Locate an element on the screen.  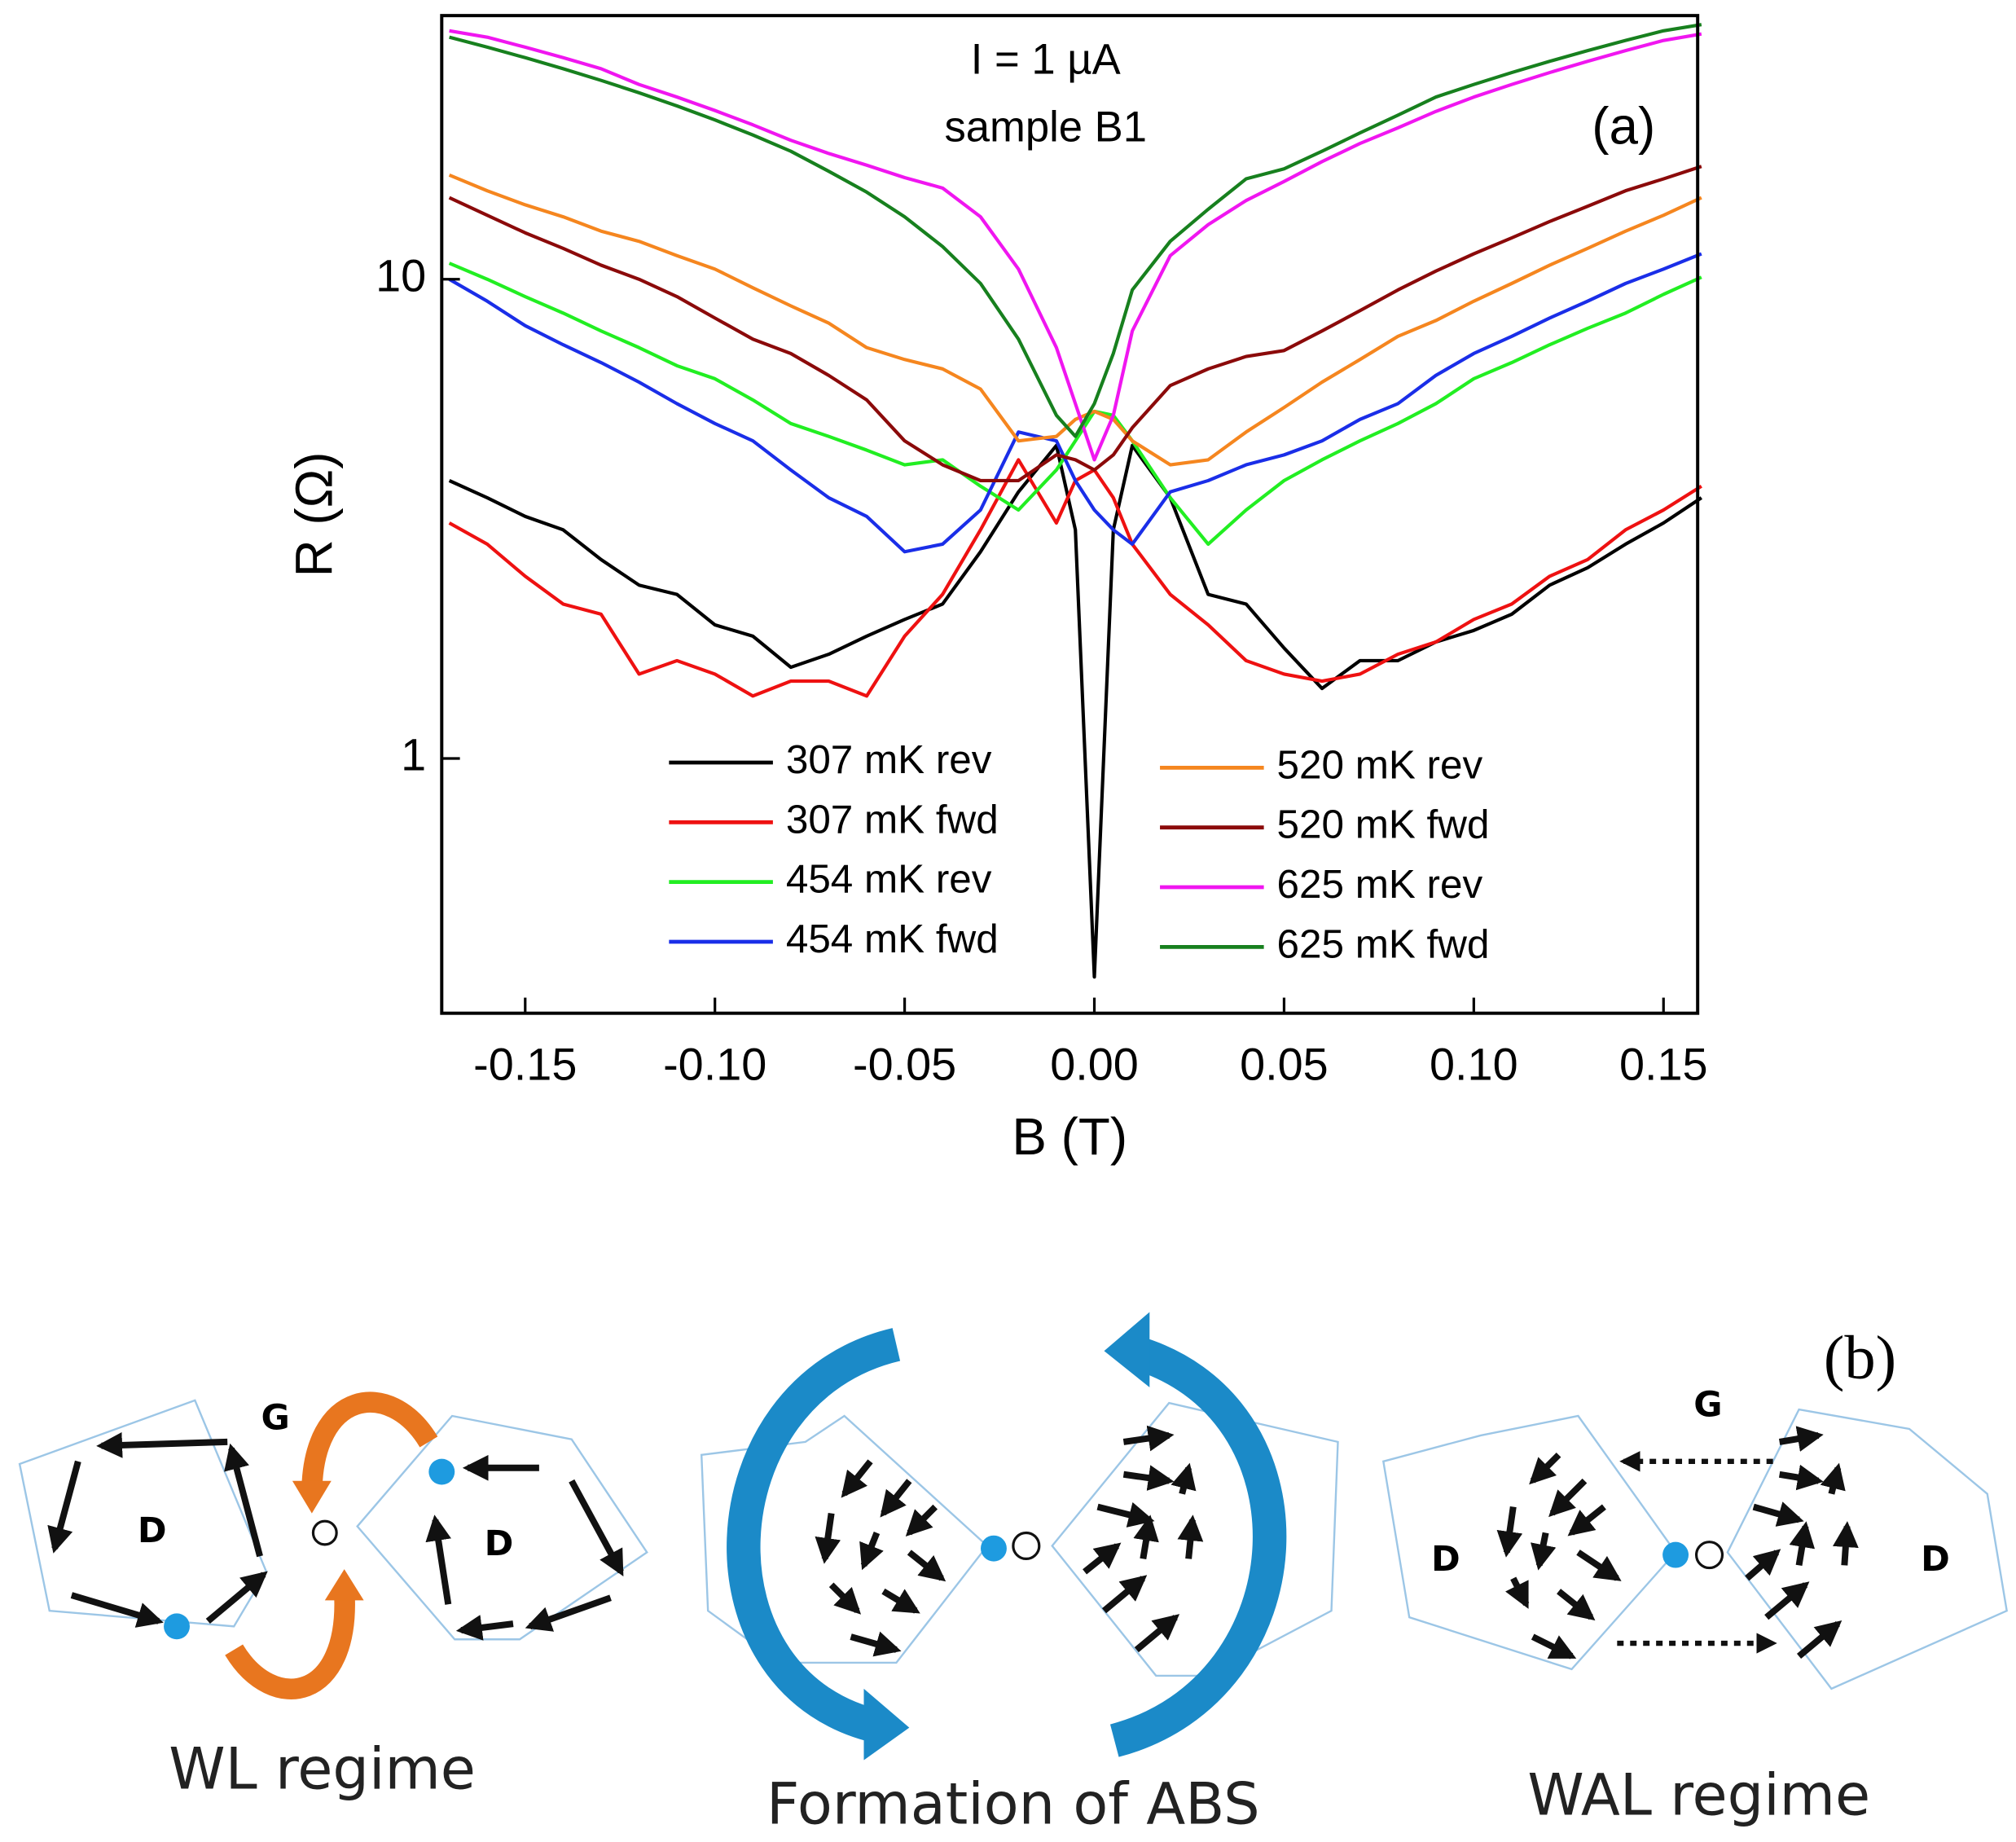
x-tick-label: -0.15 is located at coordinates (525, 1063).